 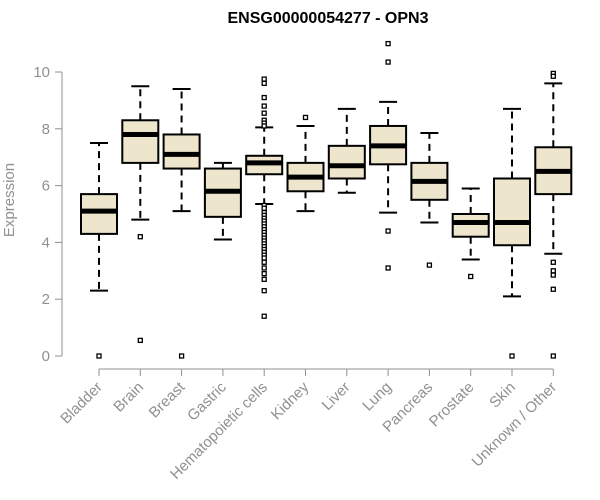 I want to click on x-tick-label: Brain, so click(x=128, y=397).